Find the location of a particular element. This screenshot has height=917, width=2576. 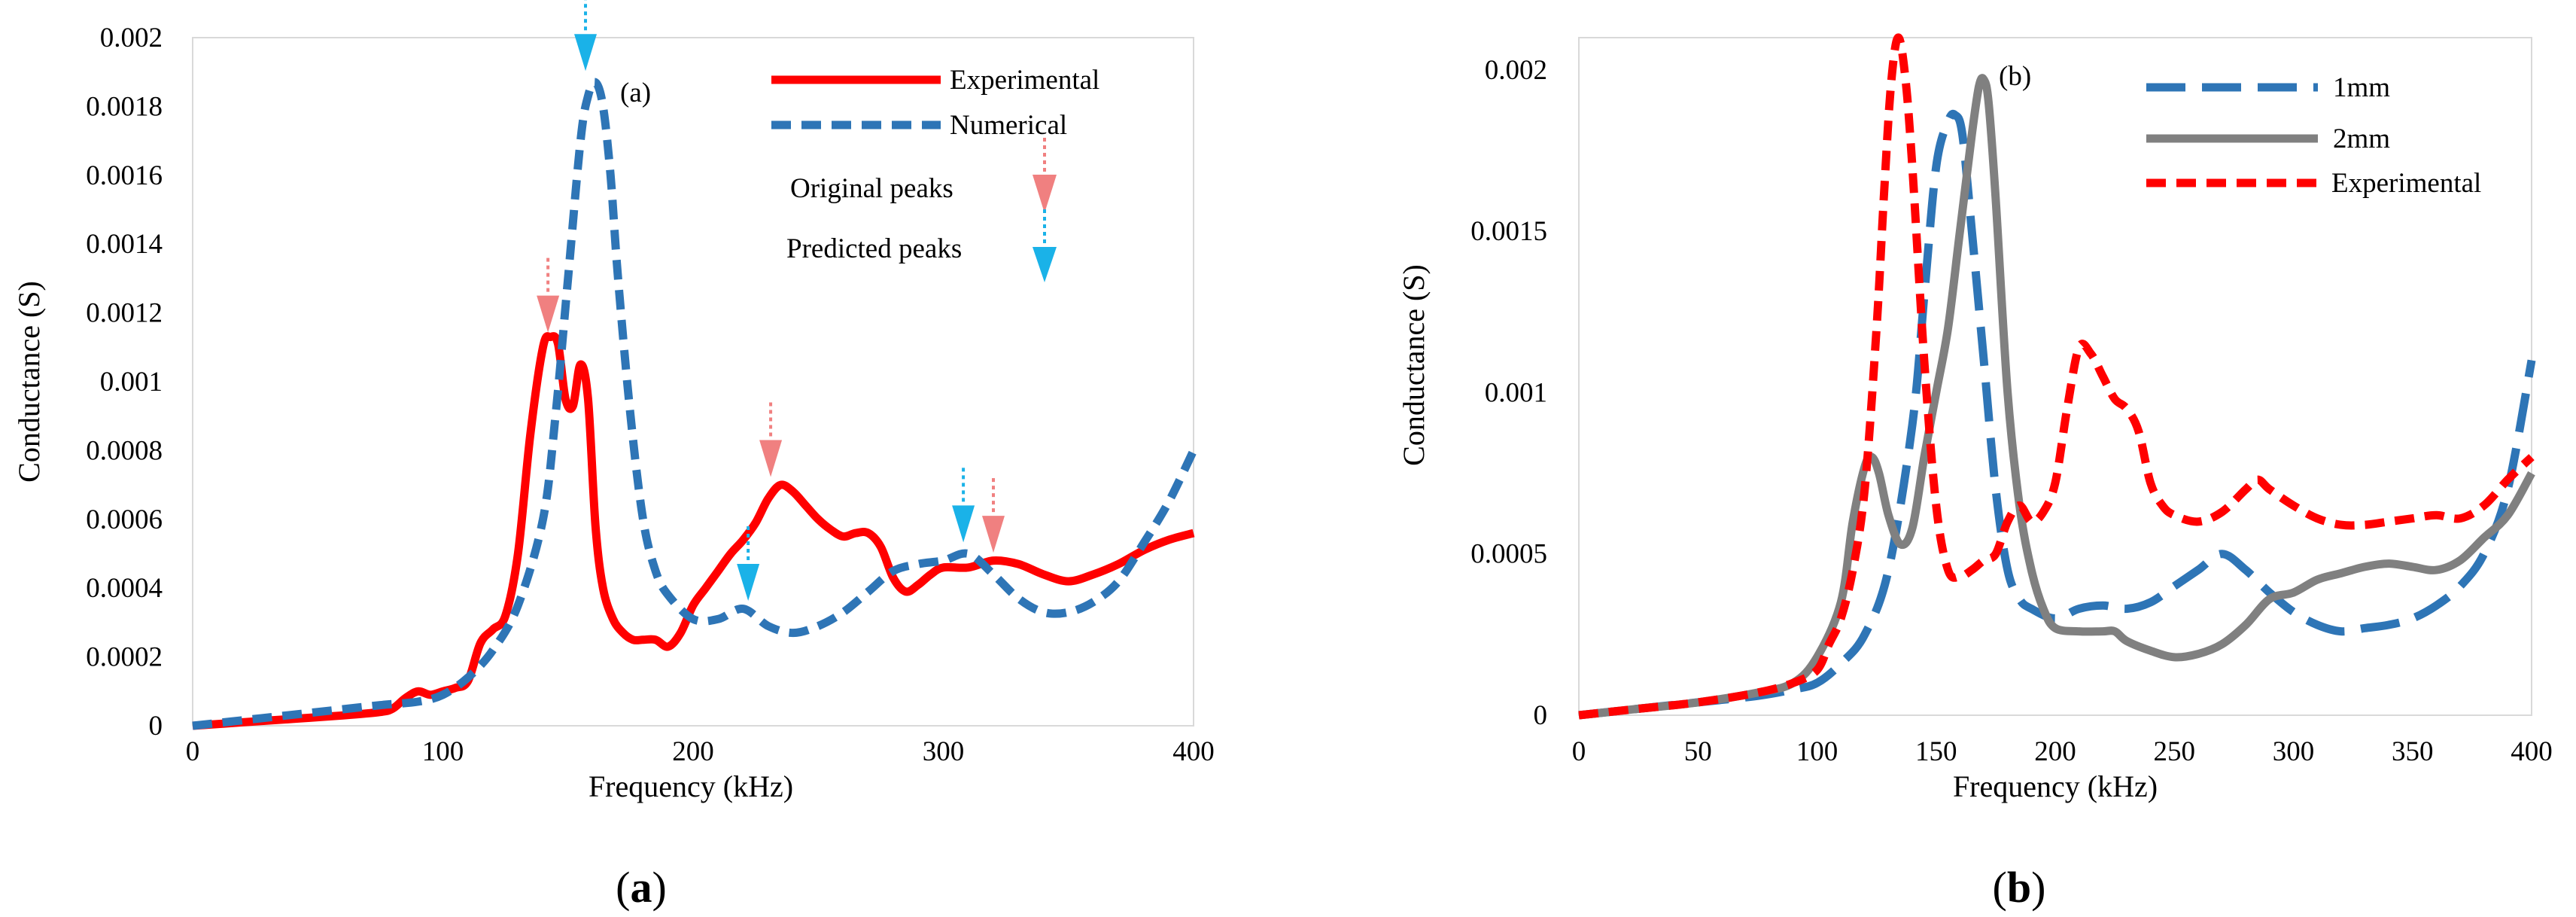

panel-a-x-axis-title: Frequency (kHz) is located at coordinates (690, 786).